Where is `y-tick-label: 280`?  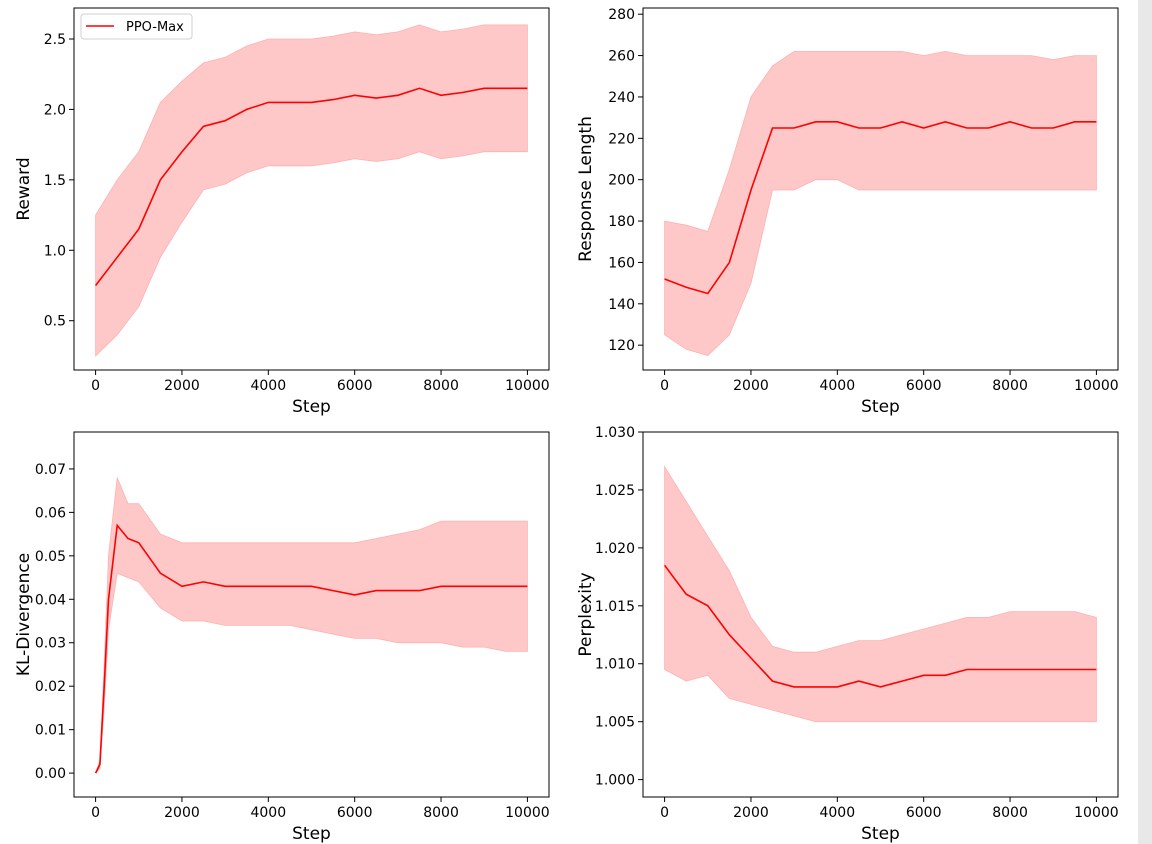 y-tick-label: 280 is located at coordinates (621, 15).